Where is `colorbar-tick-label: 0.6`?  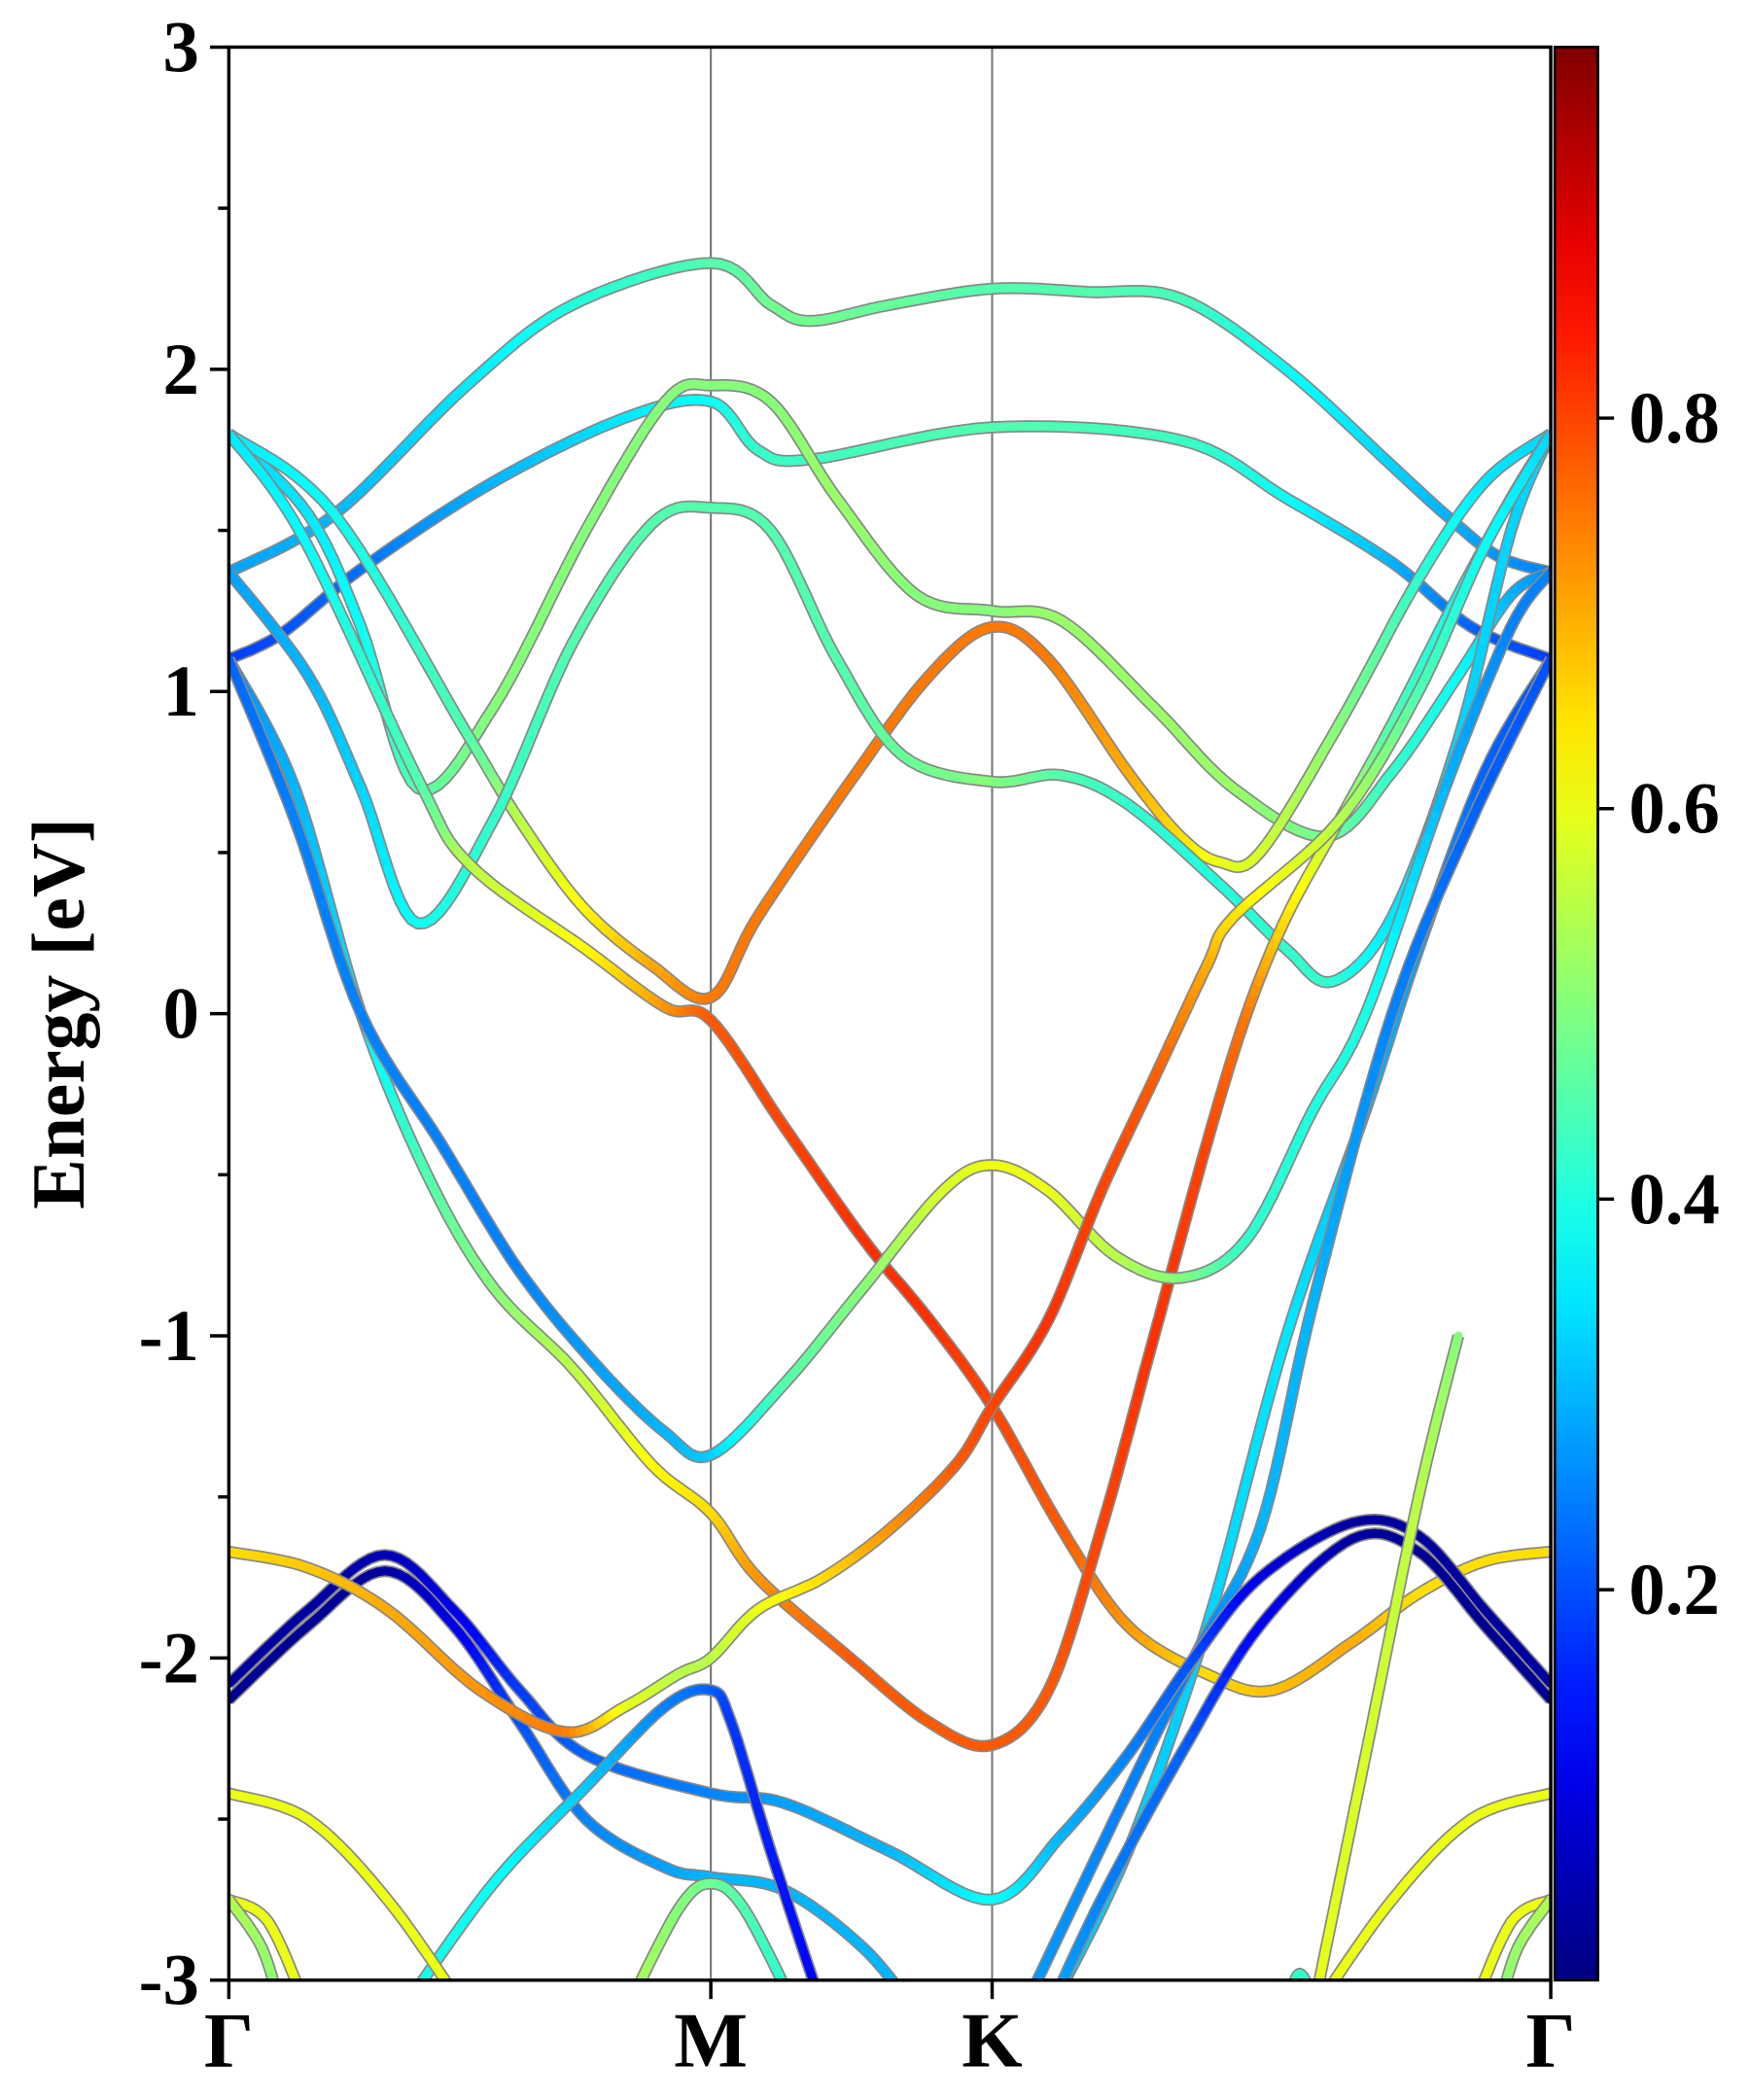 colorbar-tick-label: 0.6 is located at coordinates (1673, 809).